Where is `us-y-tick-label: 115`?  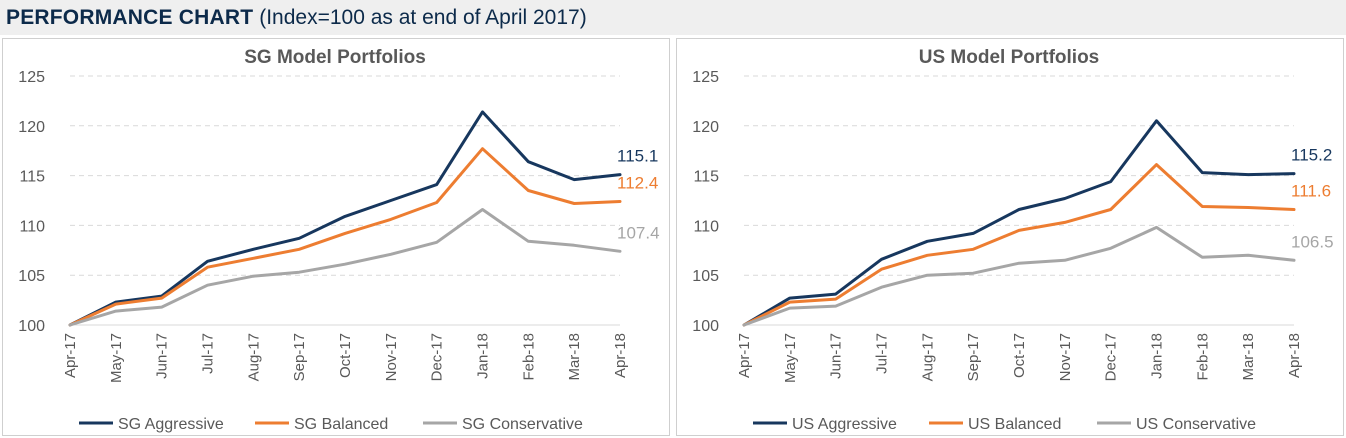 us-y-tick-label: 115 is located at coordinates (706, 177).